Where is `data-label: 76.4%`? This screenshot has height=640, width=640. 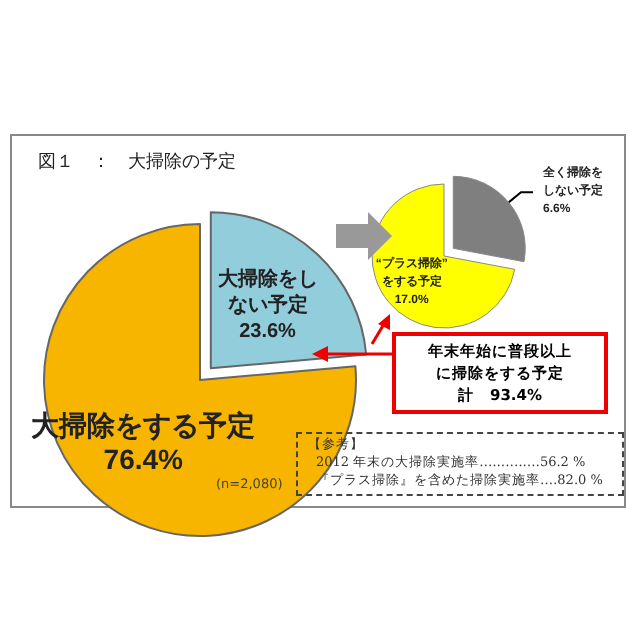
data-label: 76.4% is located at coordinates (144, 458).